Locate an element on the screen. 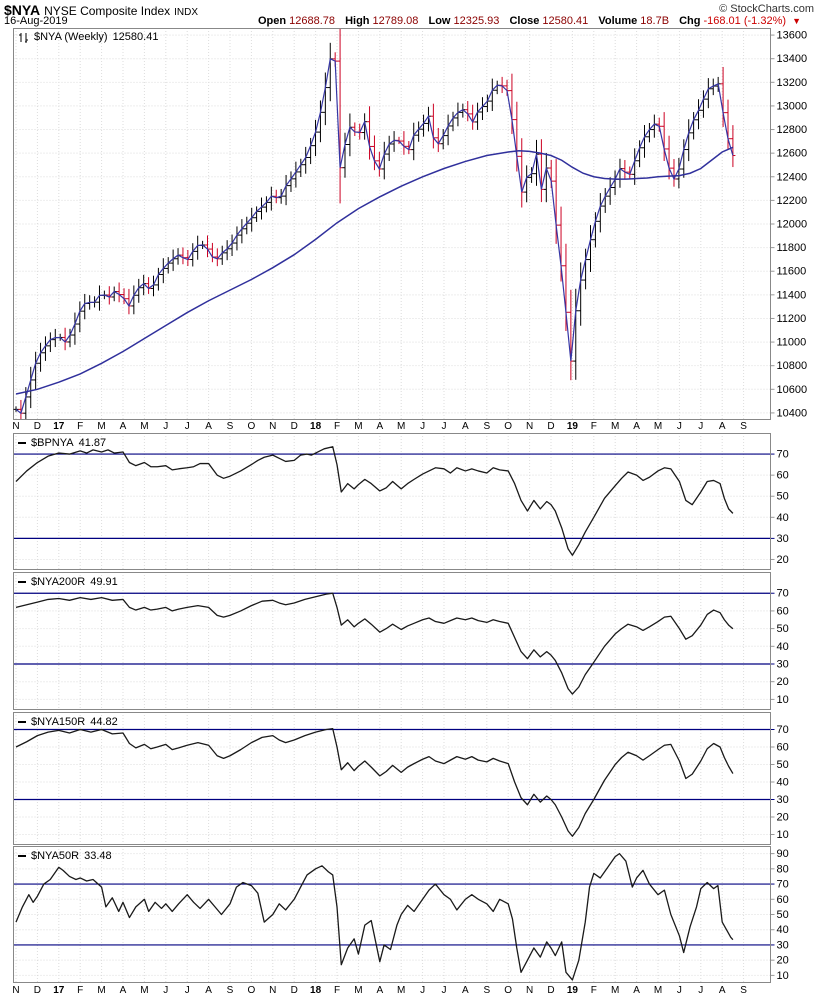  close-value: 12580.41 is located at coordinates (565, 21).